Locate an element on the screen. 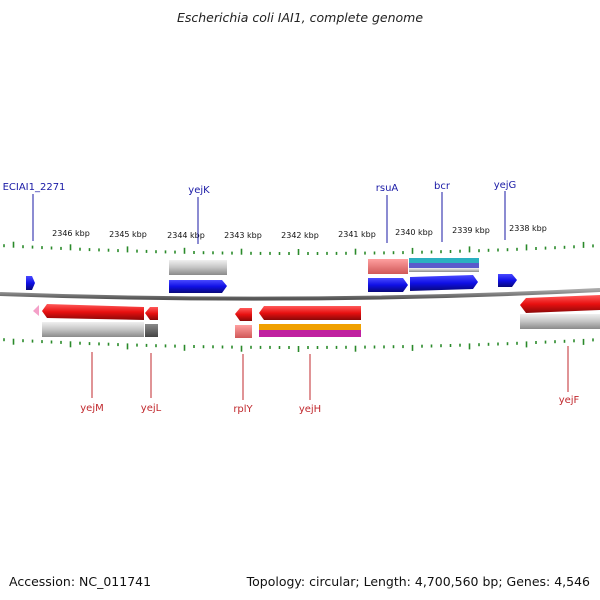 The height and width of the screenshot is (600, 600). gene-label-rplY: rplY is located at coordinates (243, 409).